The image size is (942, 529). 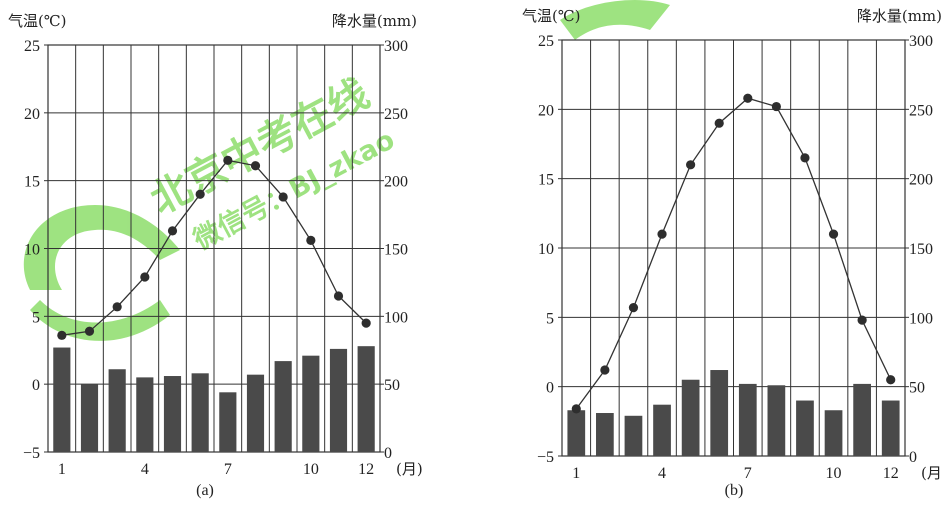 I want to click on watermark-logo-b, so click(x=615, y=20).